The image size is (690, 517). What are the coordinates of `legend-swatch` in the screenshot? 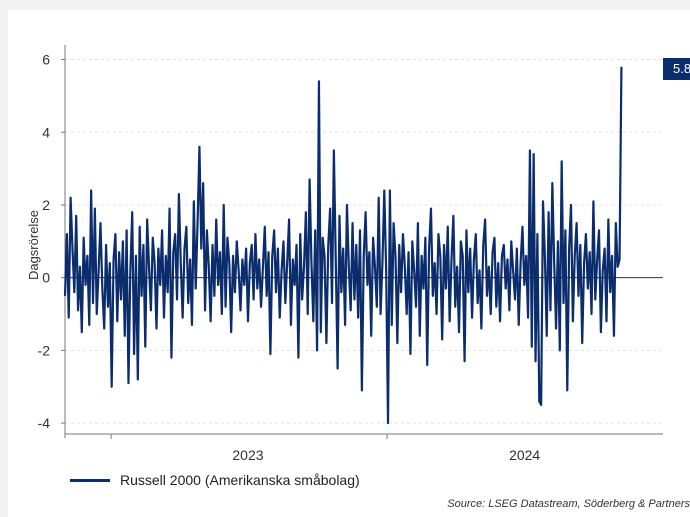 It's located at (90, 480).